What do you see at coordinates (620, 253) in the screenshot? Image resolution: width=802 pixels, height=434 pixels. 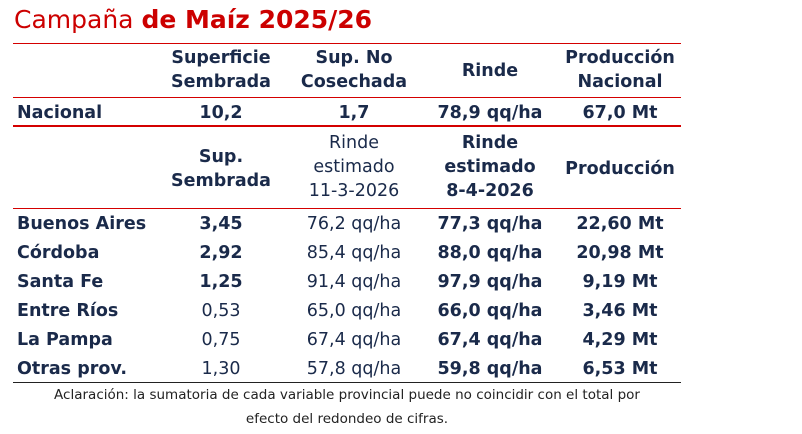 I see `province-produccion: 20,98 Mt` at bounding box center [620, 253].